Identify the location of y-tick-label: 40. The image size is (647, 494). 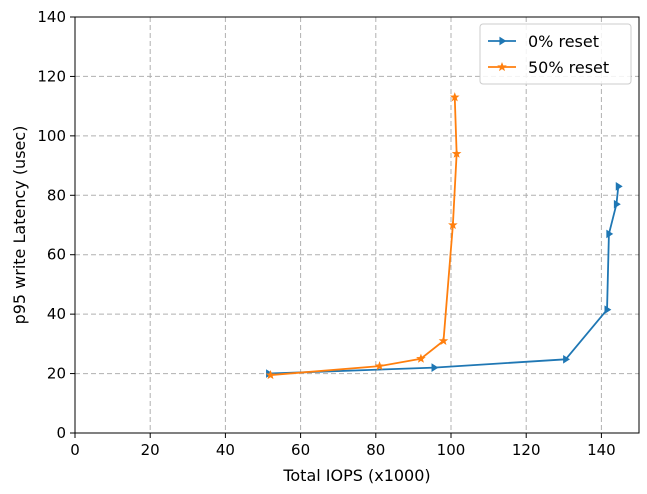
(56, 314).